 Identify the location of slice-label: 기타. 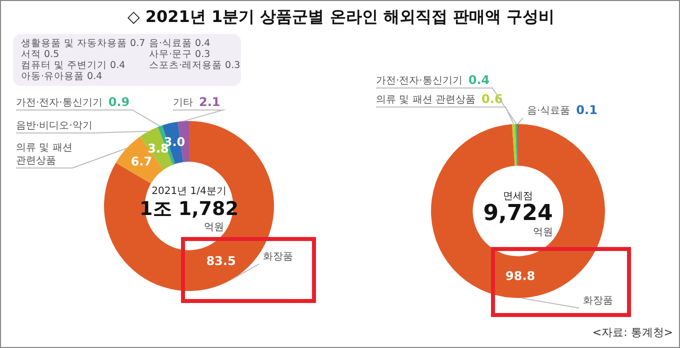
(183, 103).